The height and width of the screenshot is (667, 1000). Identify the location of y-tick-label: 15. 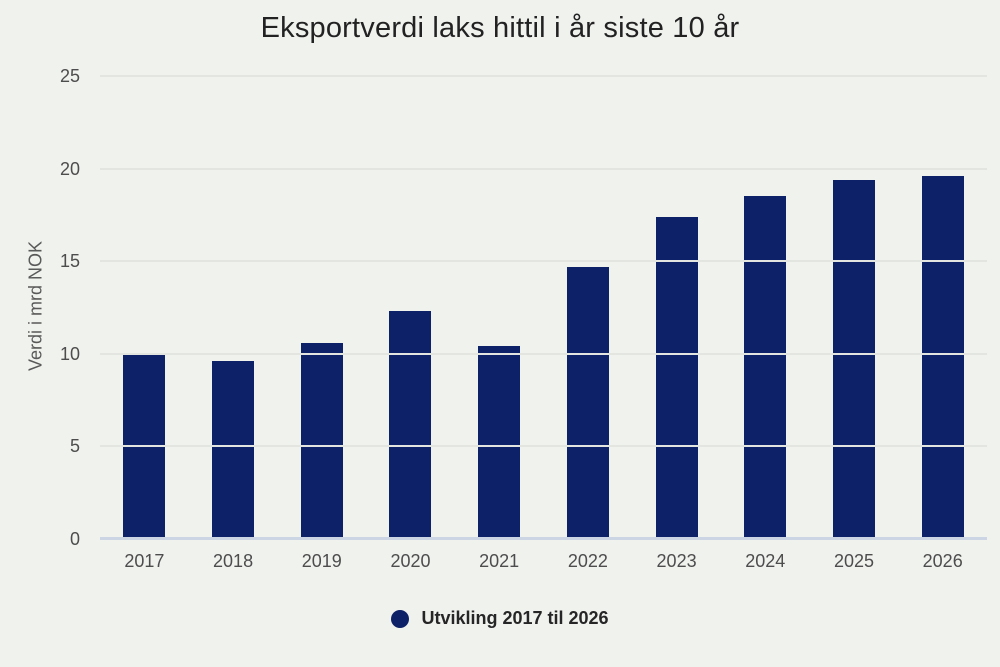
(69, 261).